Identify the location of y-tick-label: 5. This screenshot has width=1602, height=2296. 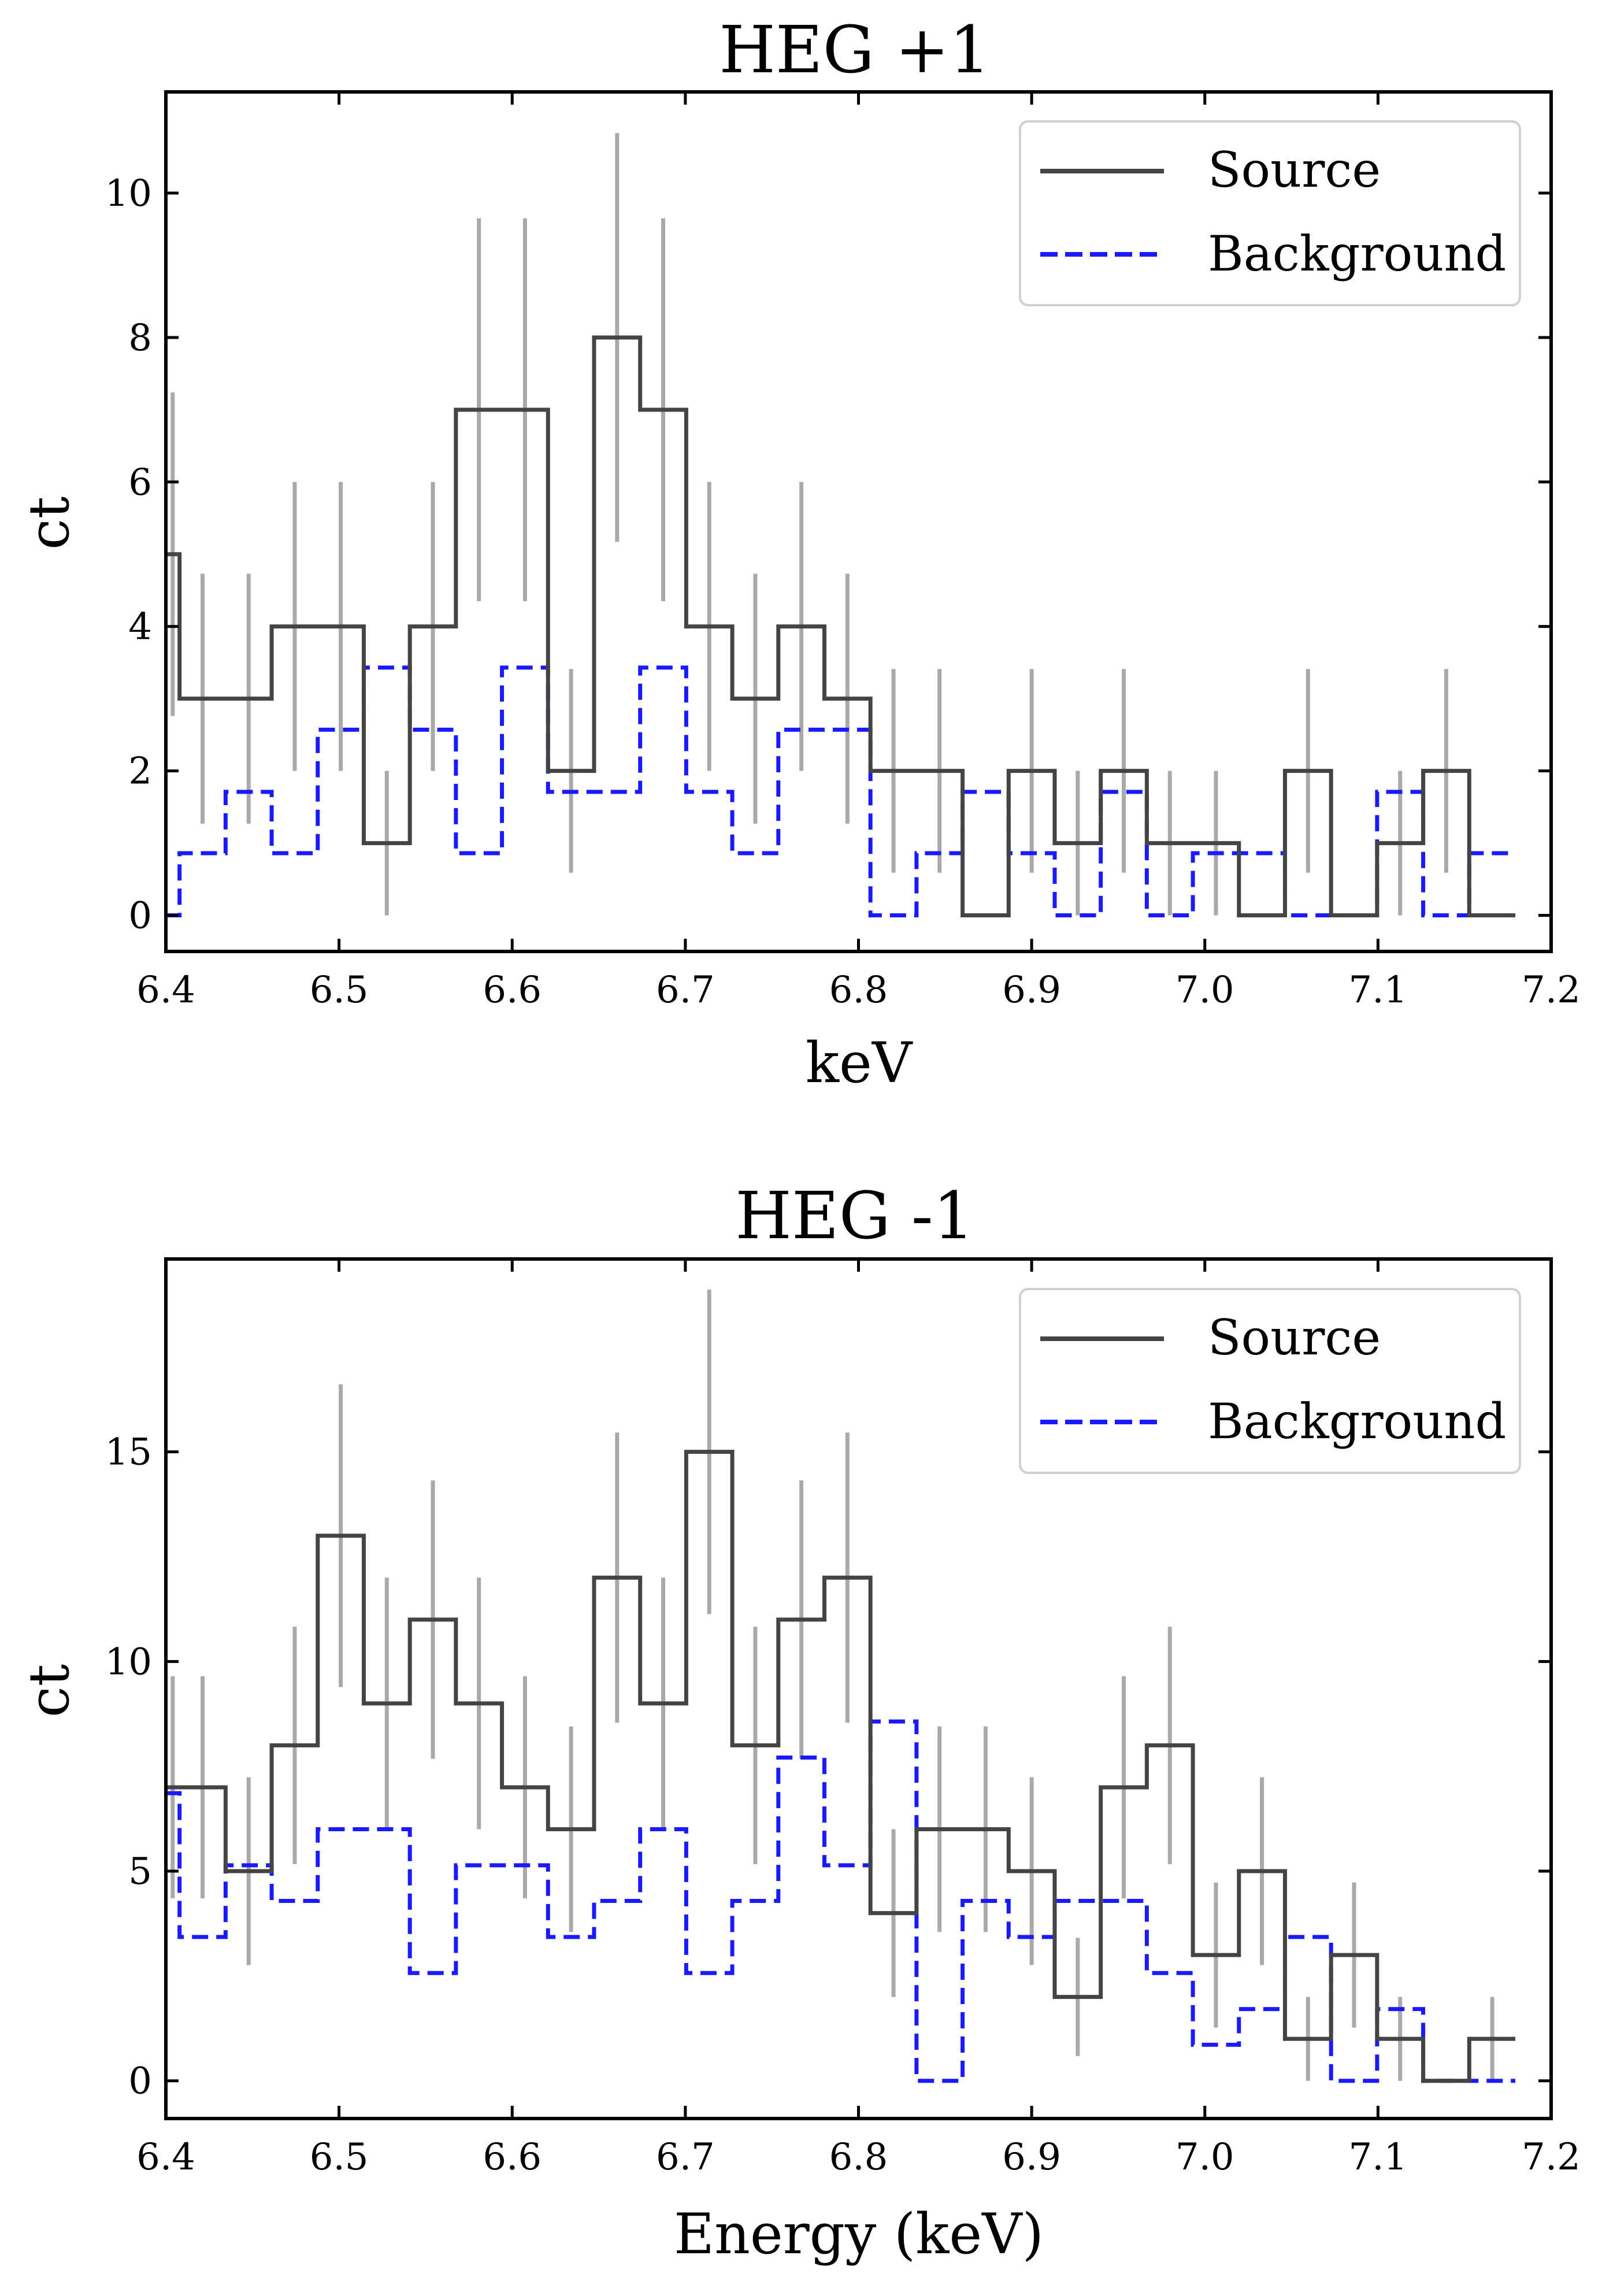
(140, 1871).